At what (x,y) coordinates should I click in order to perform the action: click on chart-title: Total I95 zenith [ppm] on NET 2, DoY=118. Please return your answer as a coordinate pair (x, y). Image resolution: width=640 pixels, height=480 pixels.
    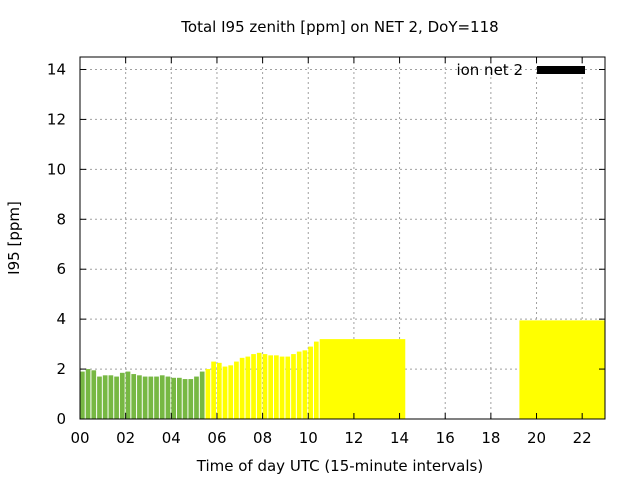
    Looking at the image, I should click on (339, 27).